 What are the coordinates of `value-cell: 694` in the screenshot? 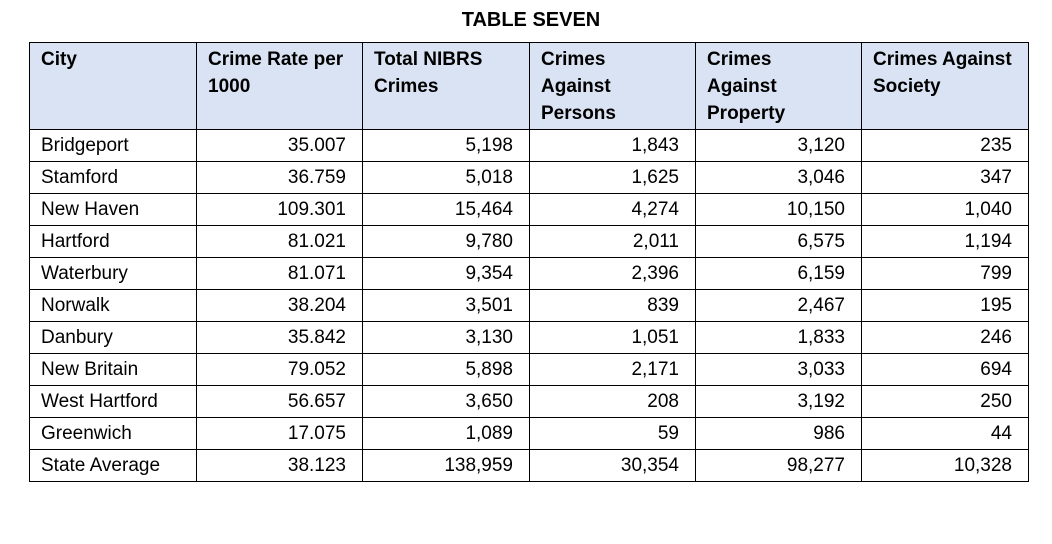 It's located at (945, 369).